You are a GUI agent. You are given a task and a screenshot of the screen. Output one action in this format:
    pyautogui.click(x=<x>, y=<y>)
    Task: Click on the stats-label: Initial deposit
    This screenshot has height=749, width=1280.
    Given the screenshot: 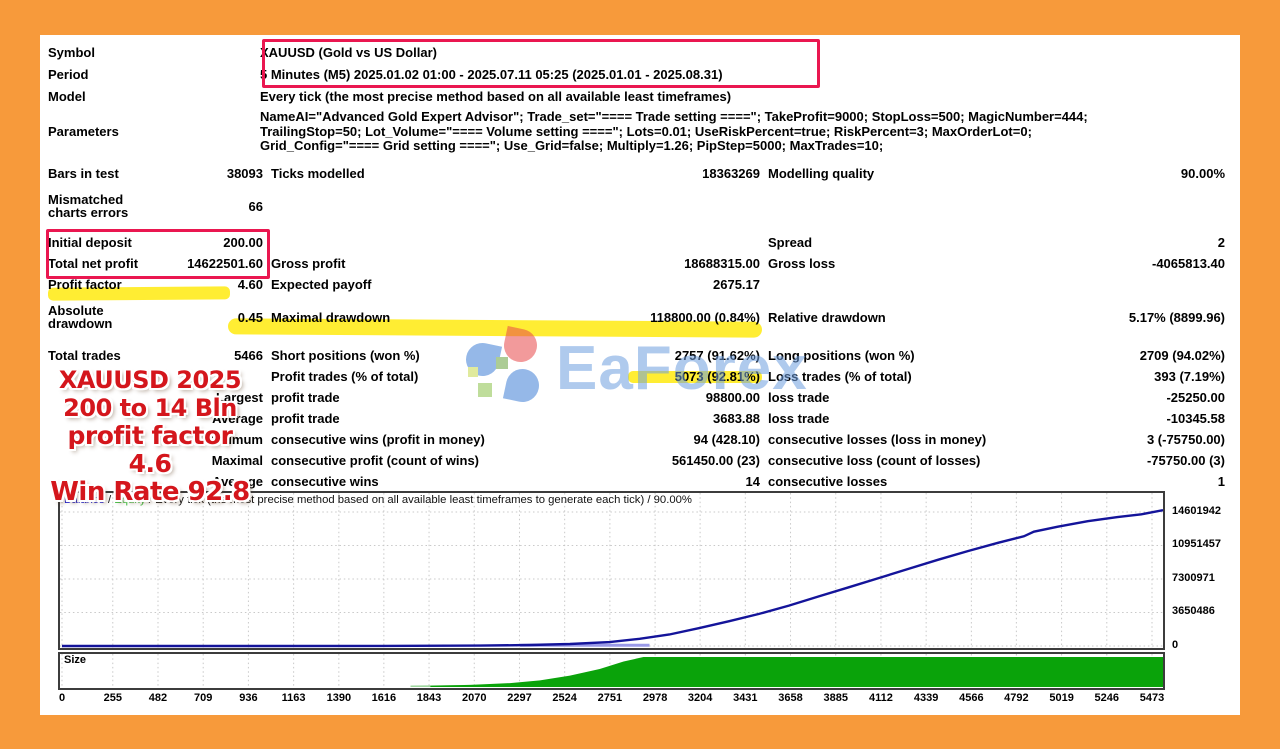 What is the action you would take?
    pyautogui.click(x=90, y=242)
    